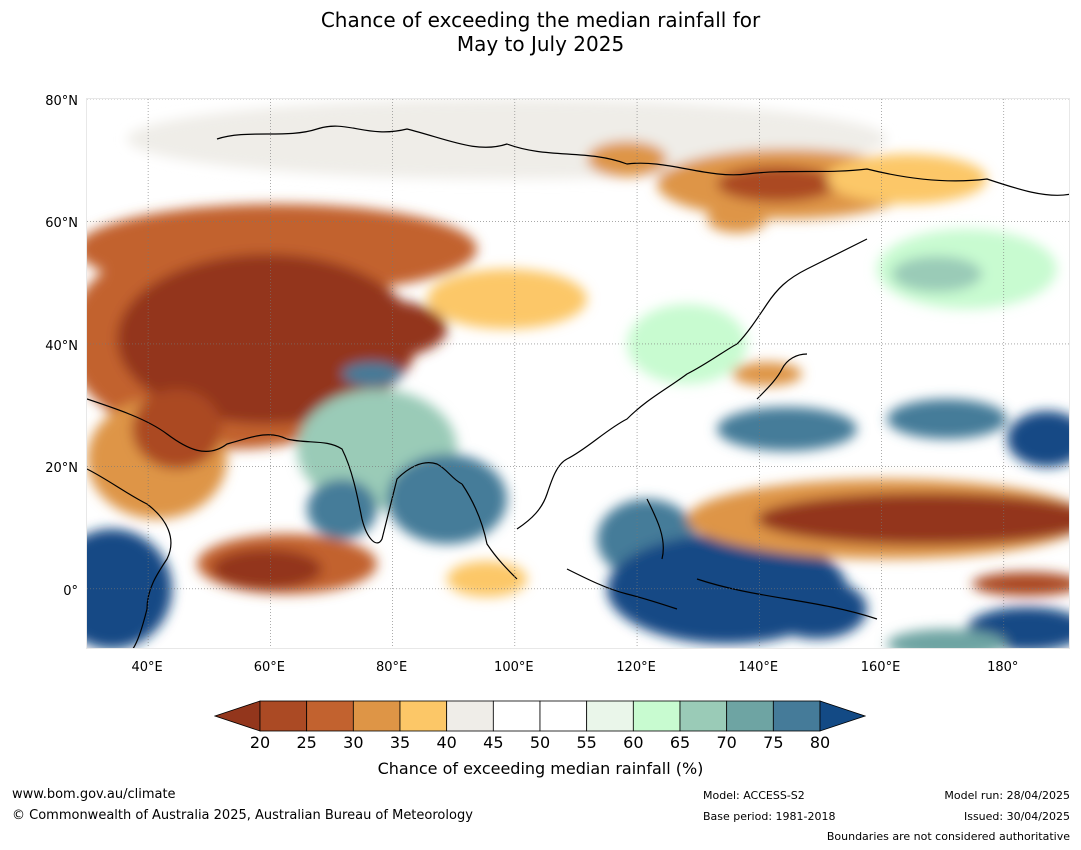  I want to click on region-arabian-sea-blue, so click(342, 509).